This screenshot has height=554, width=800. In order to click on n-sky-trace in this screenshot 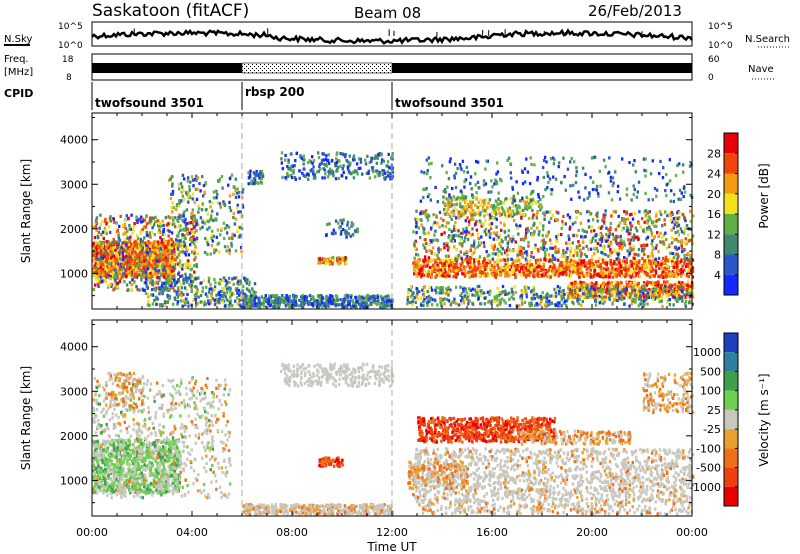, I will do `click(392, 36)`.